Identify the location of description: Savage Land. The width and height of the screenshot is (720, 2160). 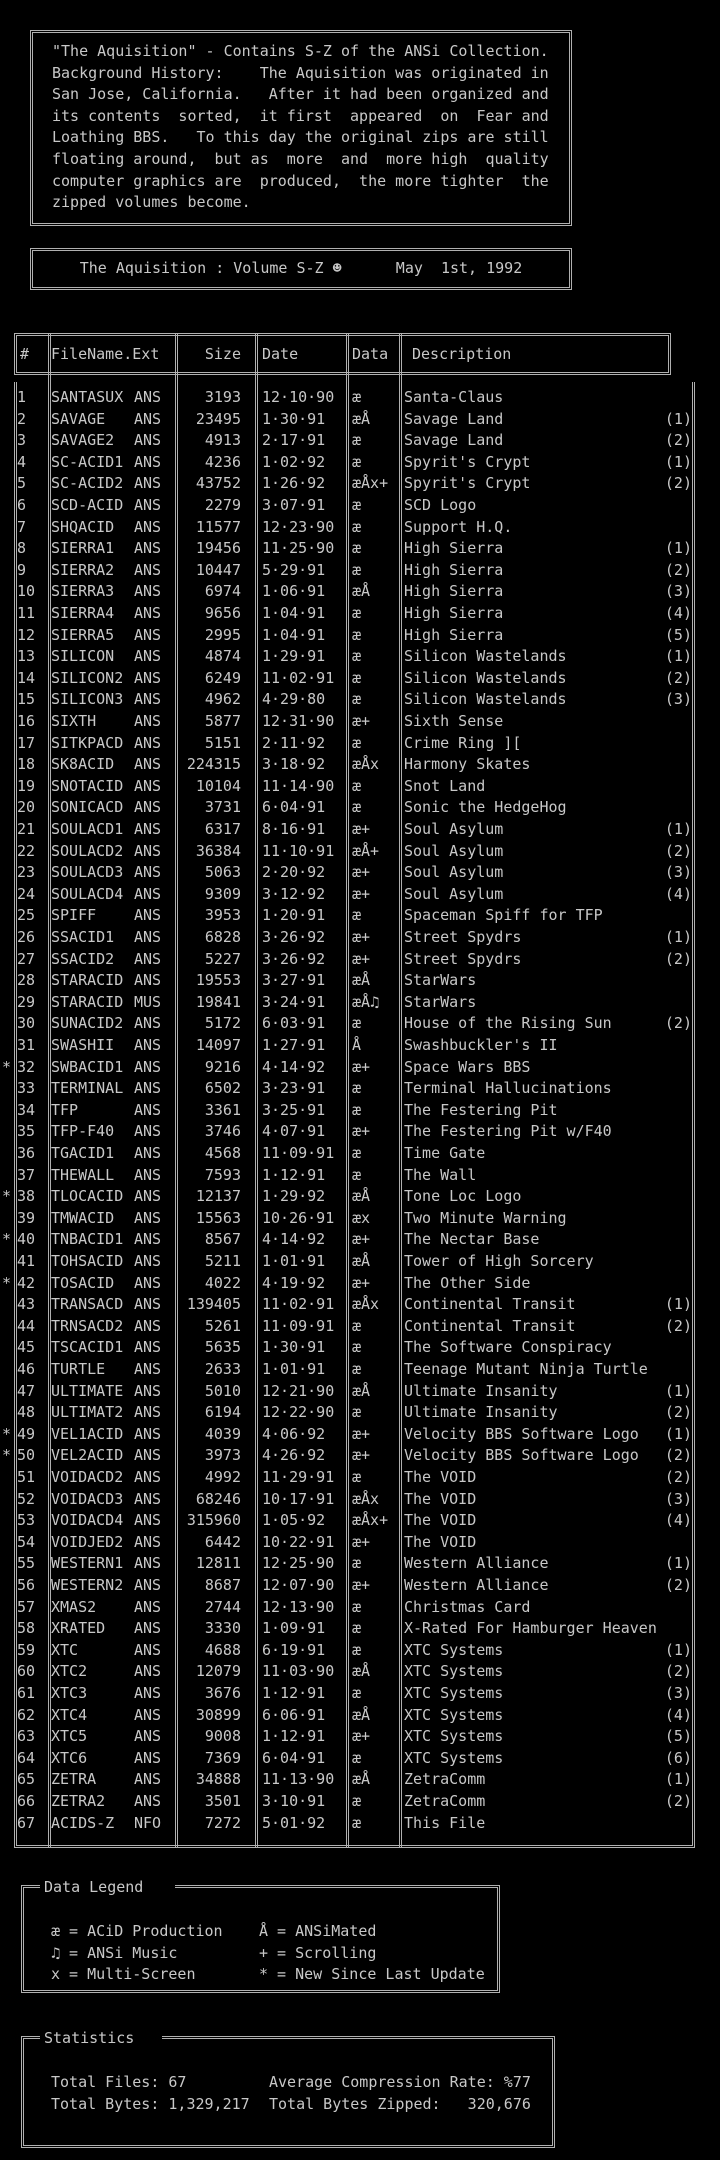
(454, 418).